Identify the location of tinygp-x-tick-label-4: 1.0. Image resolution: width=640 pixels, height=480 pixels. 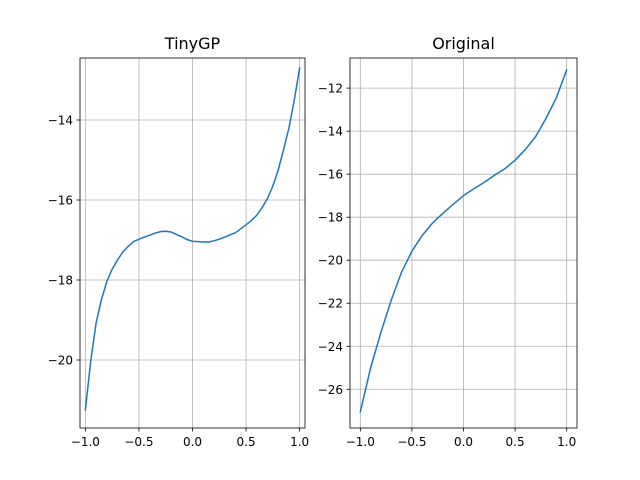
(299, 442).